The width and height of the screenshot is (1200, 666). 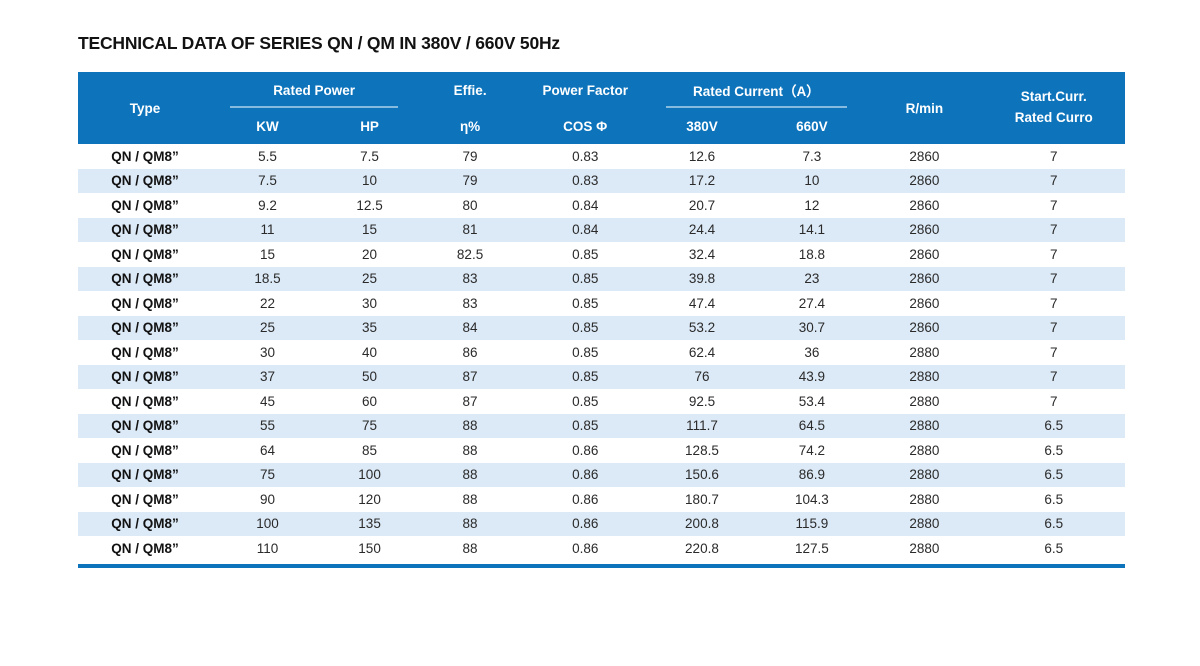 I want to click on cell-a660: 14.1, so click(x=812, y=230).